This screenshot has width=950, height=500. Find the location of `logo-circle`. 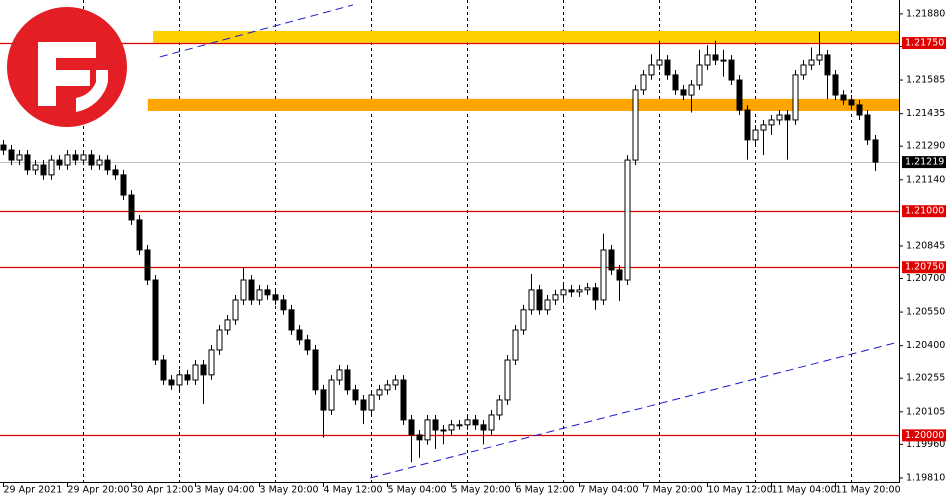

logo-circle is located at coordinates (67, 67).